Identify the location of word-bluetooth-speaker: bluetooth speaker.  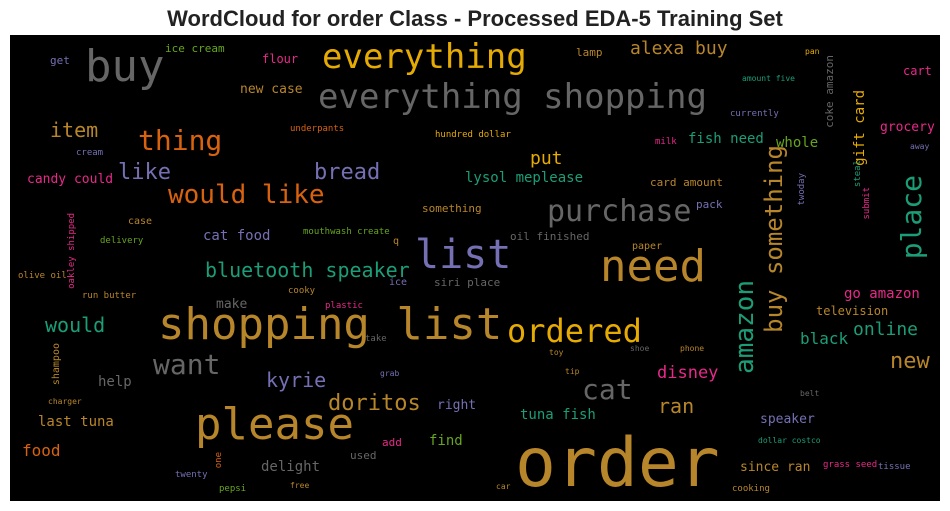
(307, 270).